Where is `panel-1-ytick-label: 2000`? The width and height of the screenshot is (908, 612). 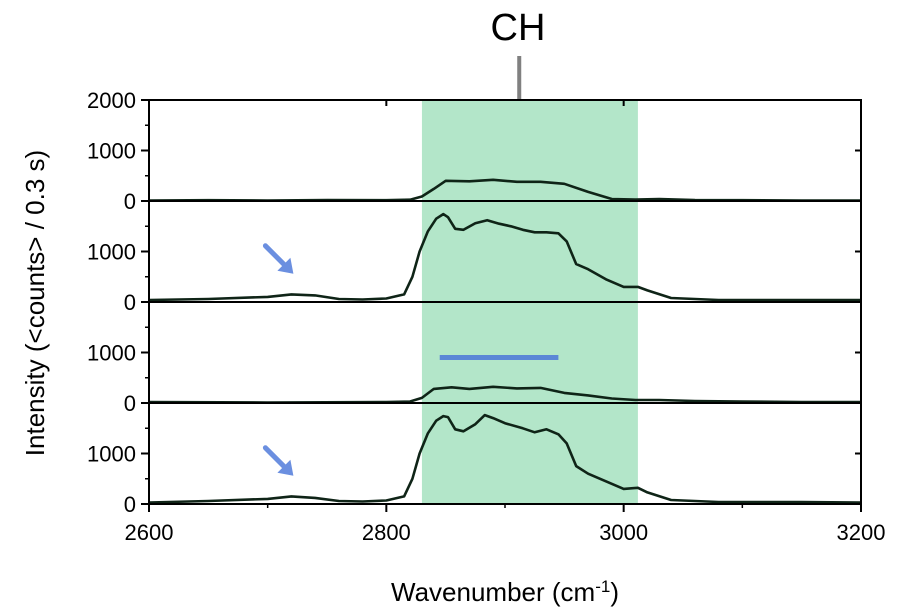 panel-1-ytick-label: 2000 is located at coordinates (111, 100).